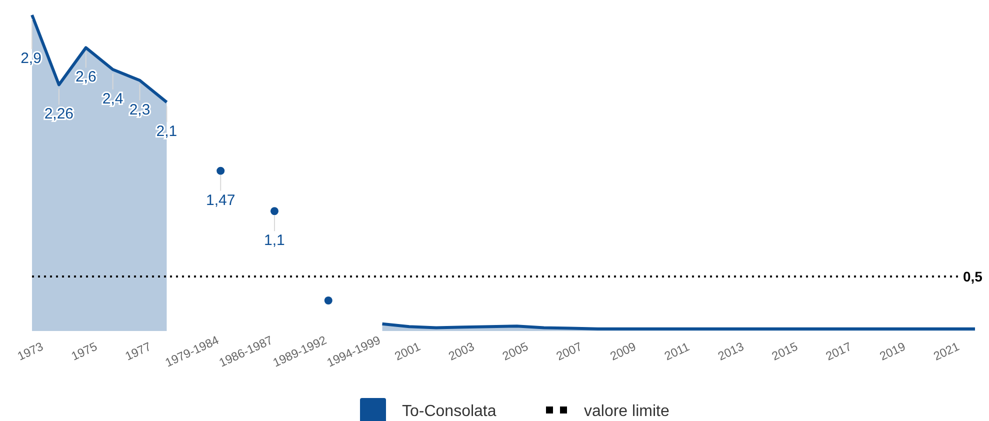  Describe the element at coordinates (85, 77) in the screenshot. I see `data-label: 2,6` at that location.